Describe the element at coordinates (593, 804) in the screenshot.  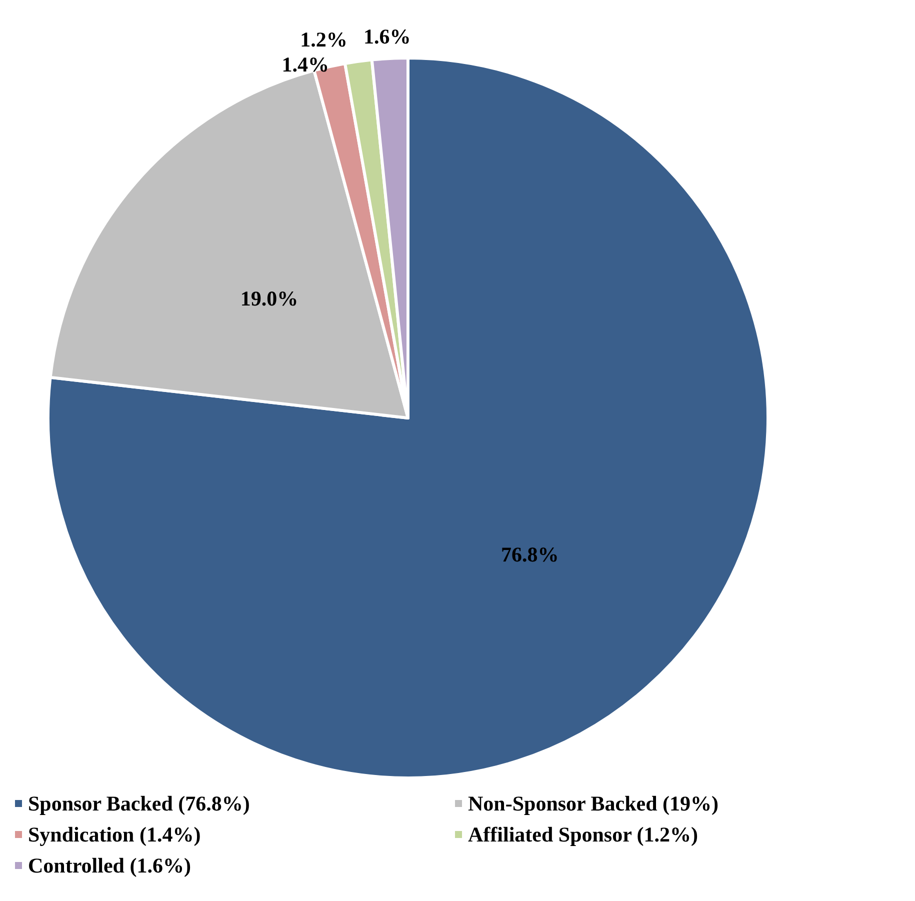
I see `legend-label: Non-Sponsor Backed (19%)` at that location.